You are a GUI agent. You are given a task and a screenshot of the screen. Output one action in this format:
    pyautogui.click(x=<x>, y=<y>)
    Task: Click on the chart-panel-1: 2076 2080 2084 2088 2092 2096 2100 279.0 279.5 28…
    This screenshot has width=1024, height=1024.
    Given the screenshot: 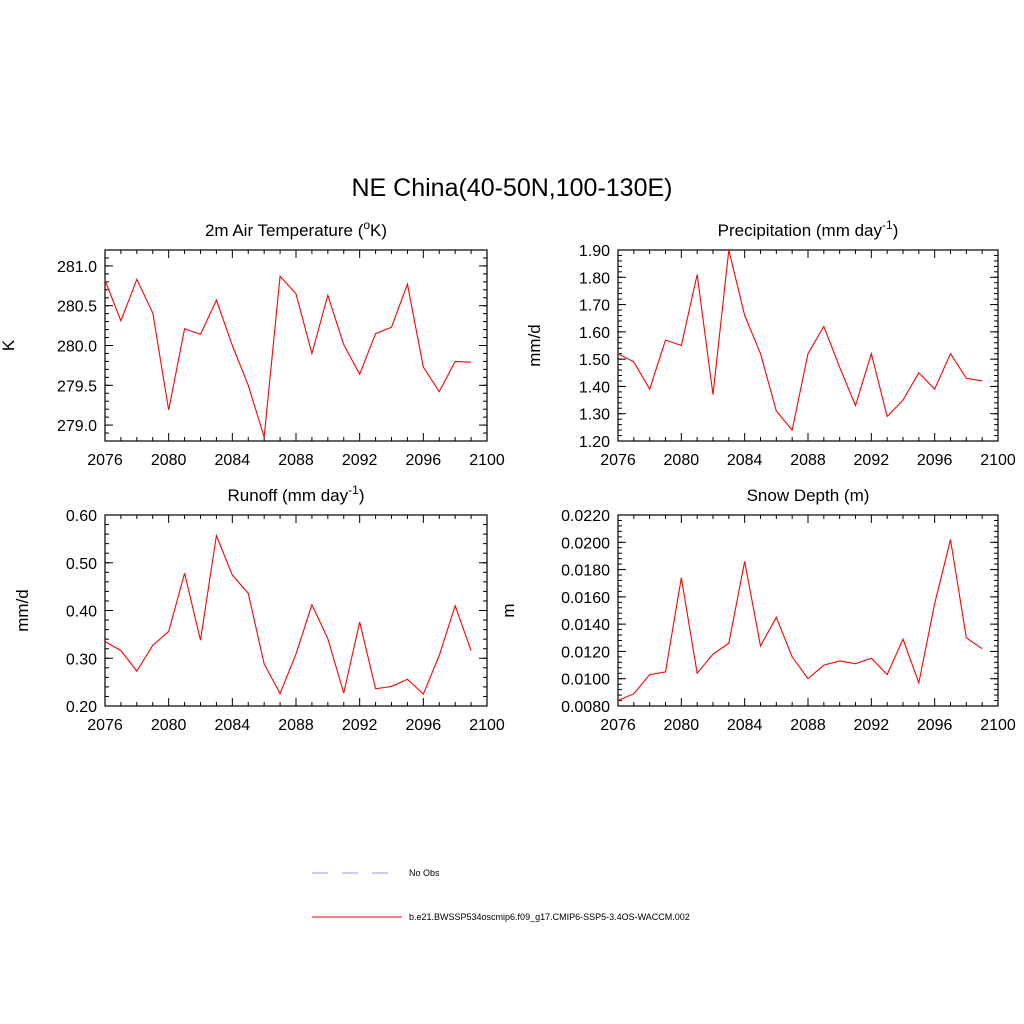 What is the action you would take?
    pyautogui.click(x=252, y=343)
    